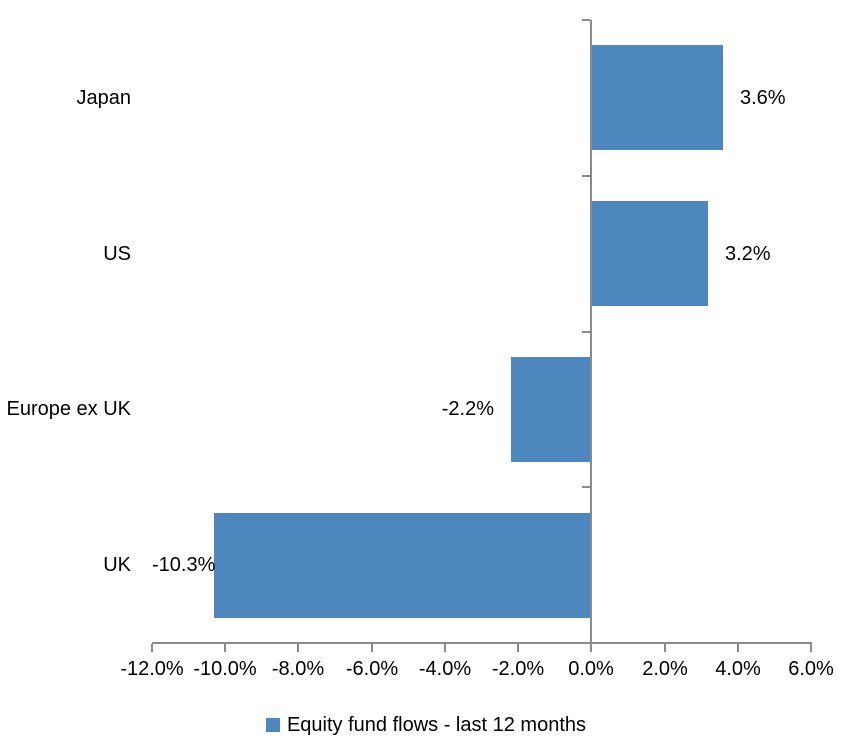 Image resolution: width=852 pixels, height=747 pixels. What do you see at coordinates (117, 254) in the screenshot?
I see `category-label-us: US` at bounding box center [117, 254].